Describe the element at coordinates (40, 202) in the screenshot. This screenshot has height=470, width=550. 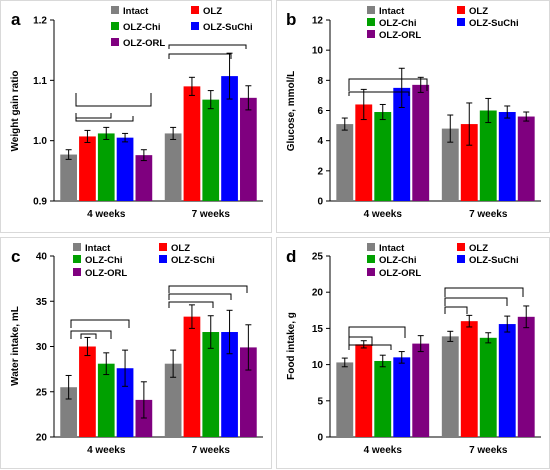
I see `y-tick-label: 0.9` at that location.